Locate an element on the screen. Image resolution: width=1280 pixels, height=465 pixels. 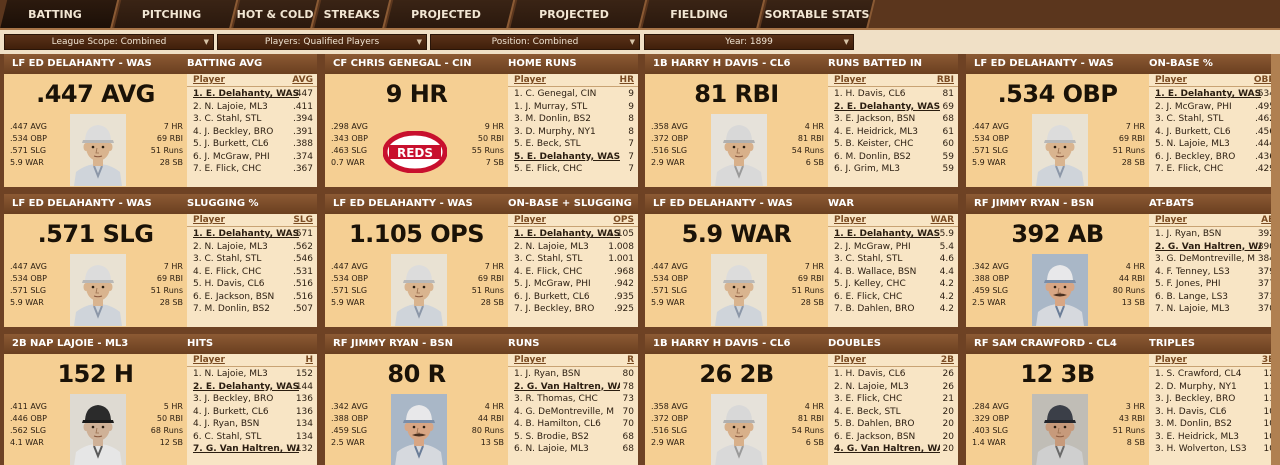
table-row: 3. E. Heidrick, ML3 10 is located at coordinates (1214, 437).